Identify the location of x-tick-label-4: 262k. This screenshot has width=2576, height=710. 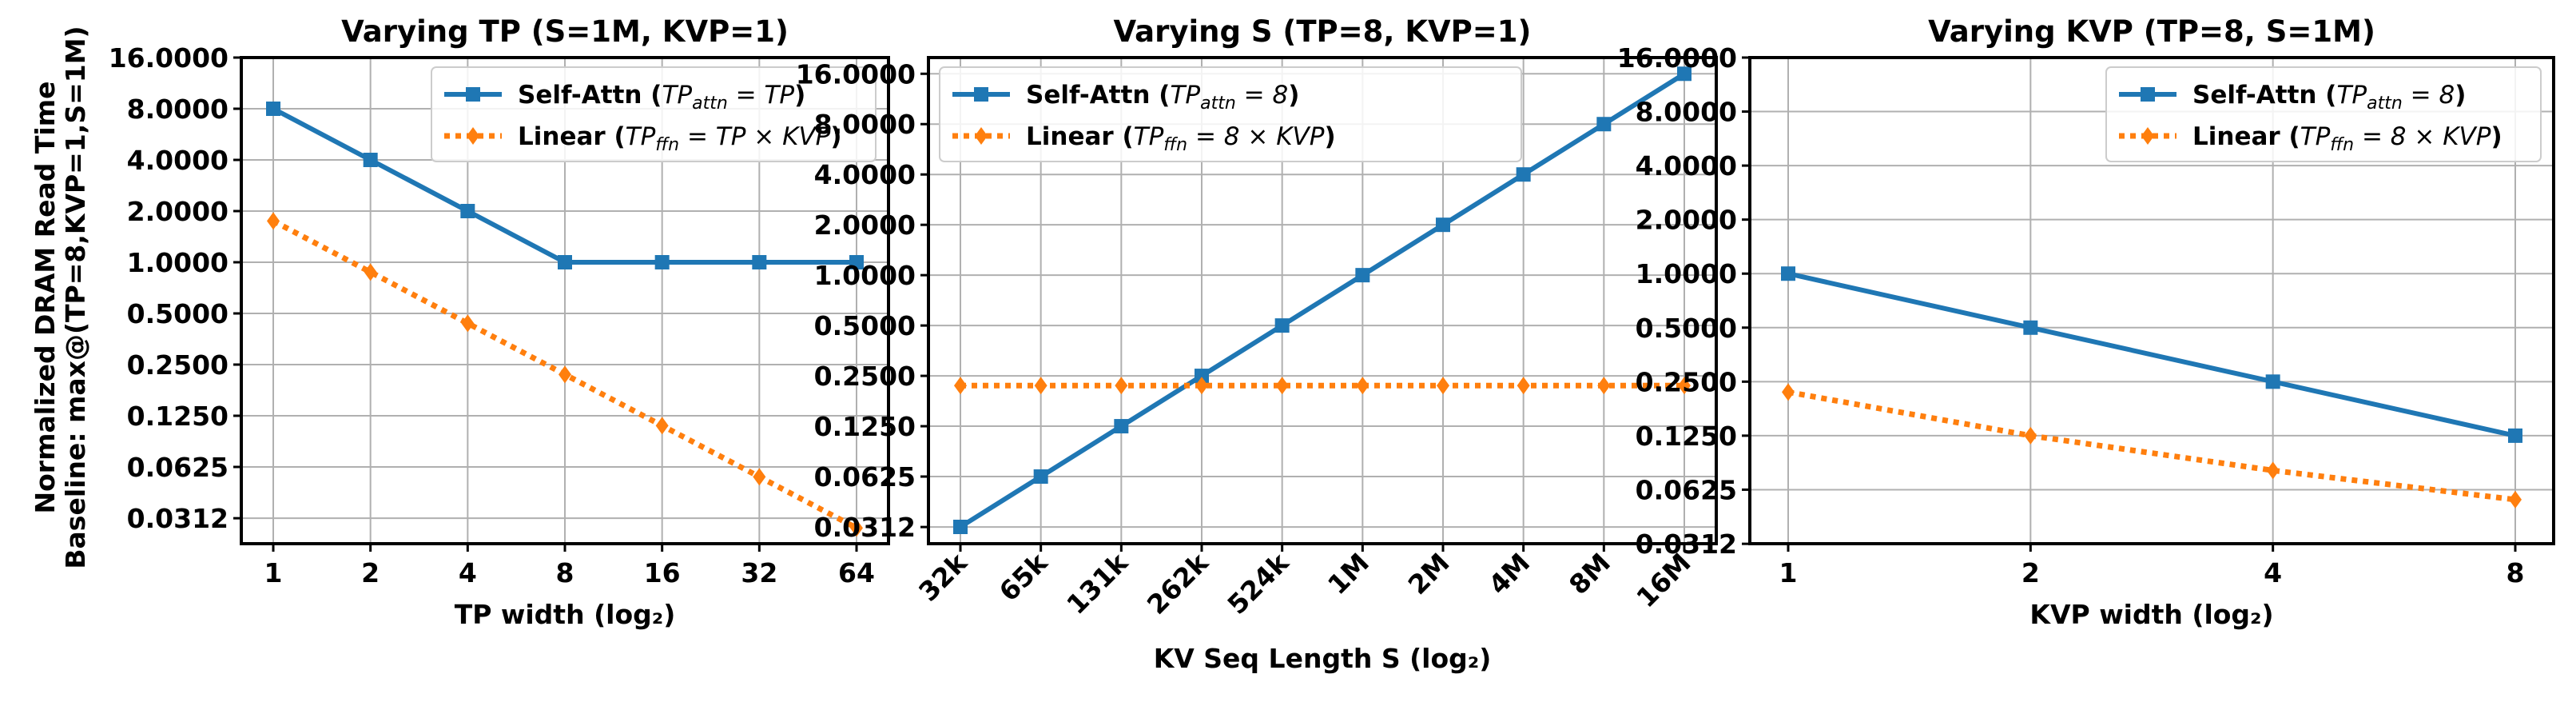
(1178, 583).